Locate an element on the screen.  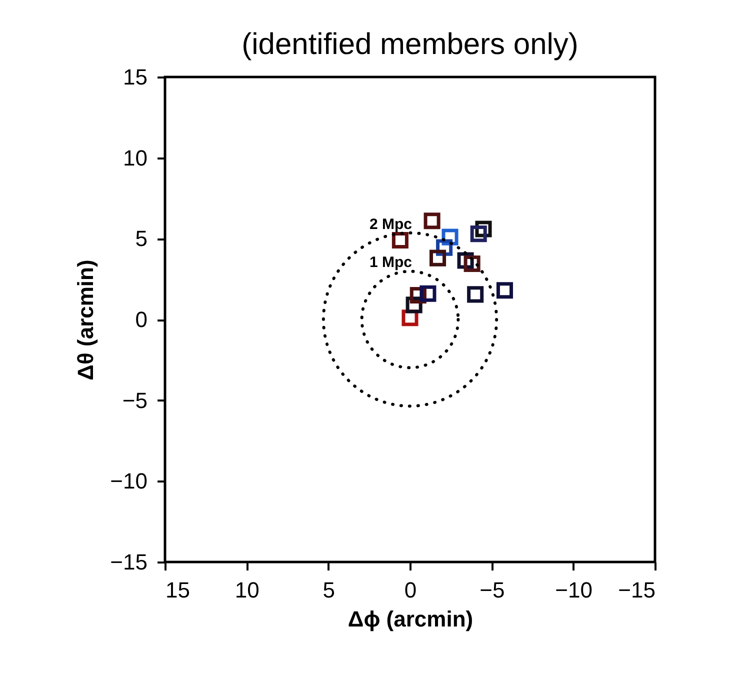
x-tick-label: −5 is located at coordinates (492, 590).